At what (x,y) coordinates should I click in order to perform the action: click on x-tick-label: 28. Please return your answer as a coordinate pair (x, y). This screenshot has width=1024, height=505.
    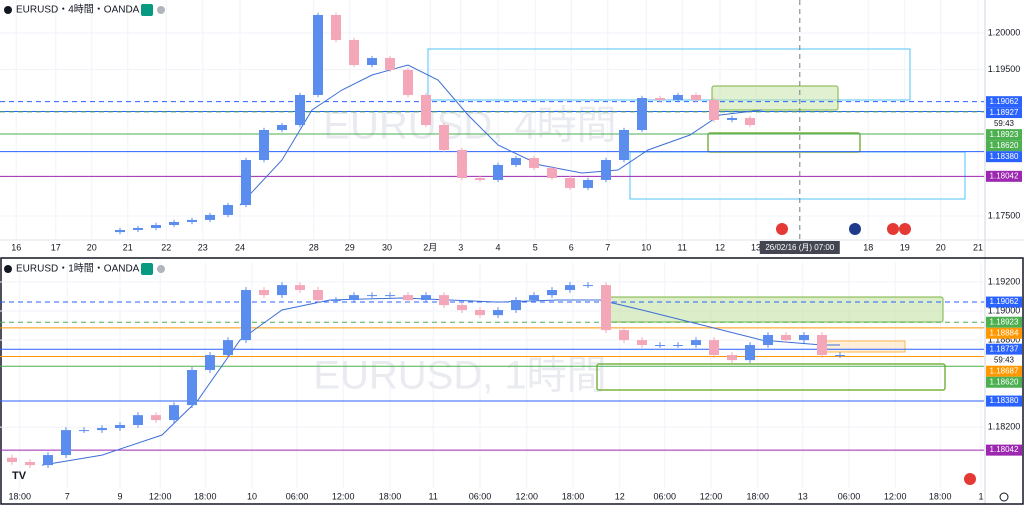
    Looking at the image, I should click on (314, 247).